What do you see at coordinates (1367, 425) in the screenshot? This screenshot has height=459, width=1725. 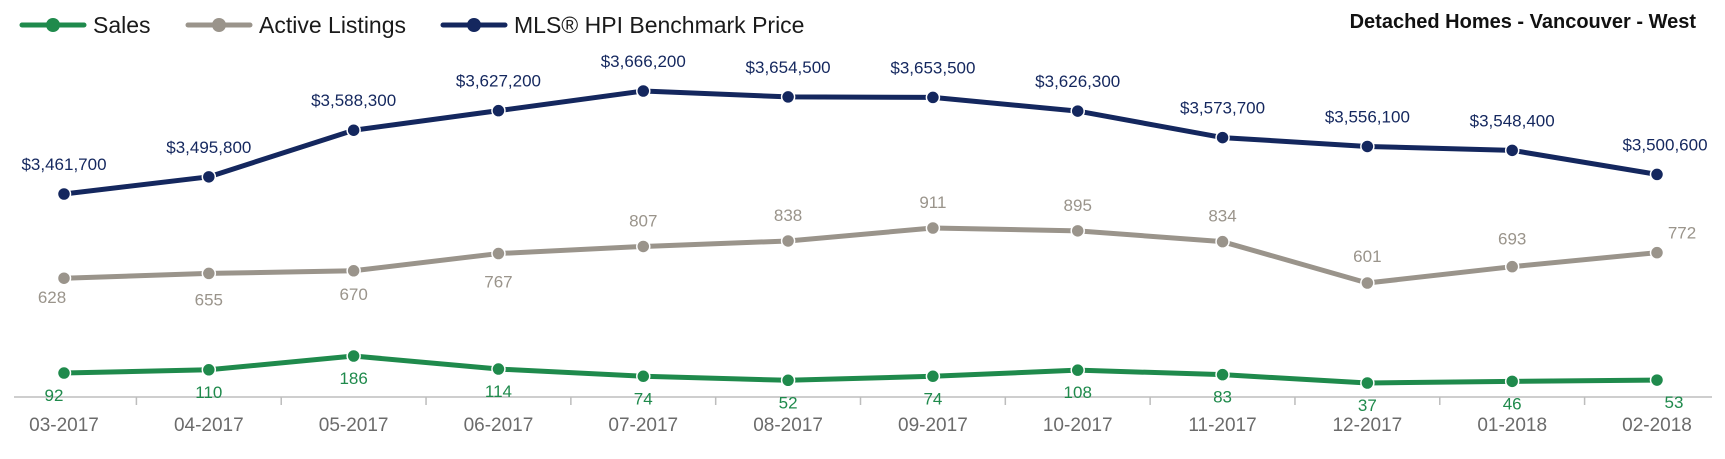 I see `x-tick-label: 12-2017` at bounding box center [1367, 425].